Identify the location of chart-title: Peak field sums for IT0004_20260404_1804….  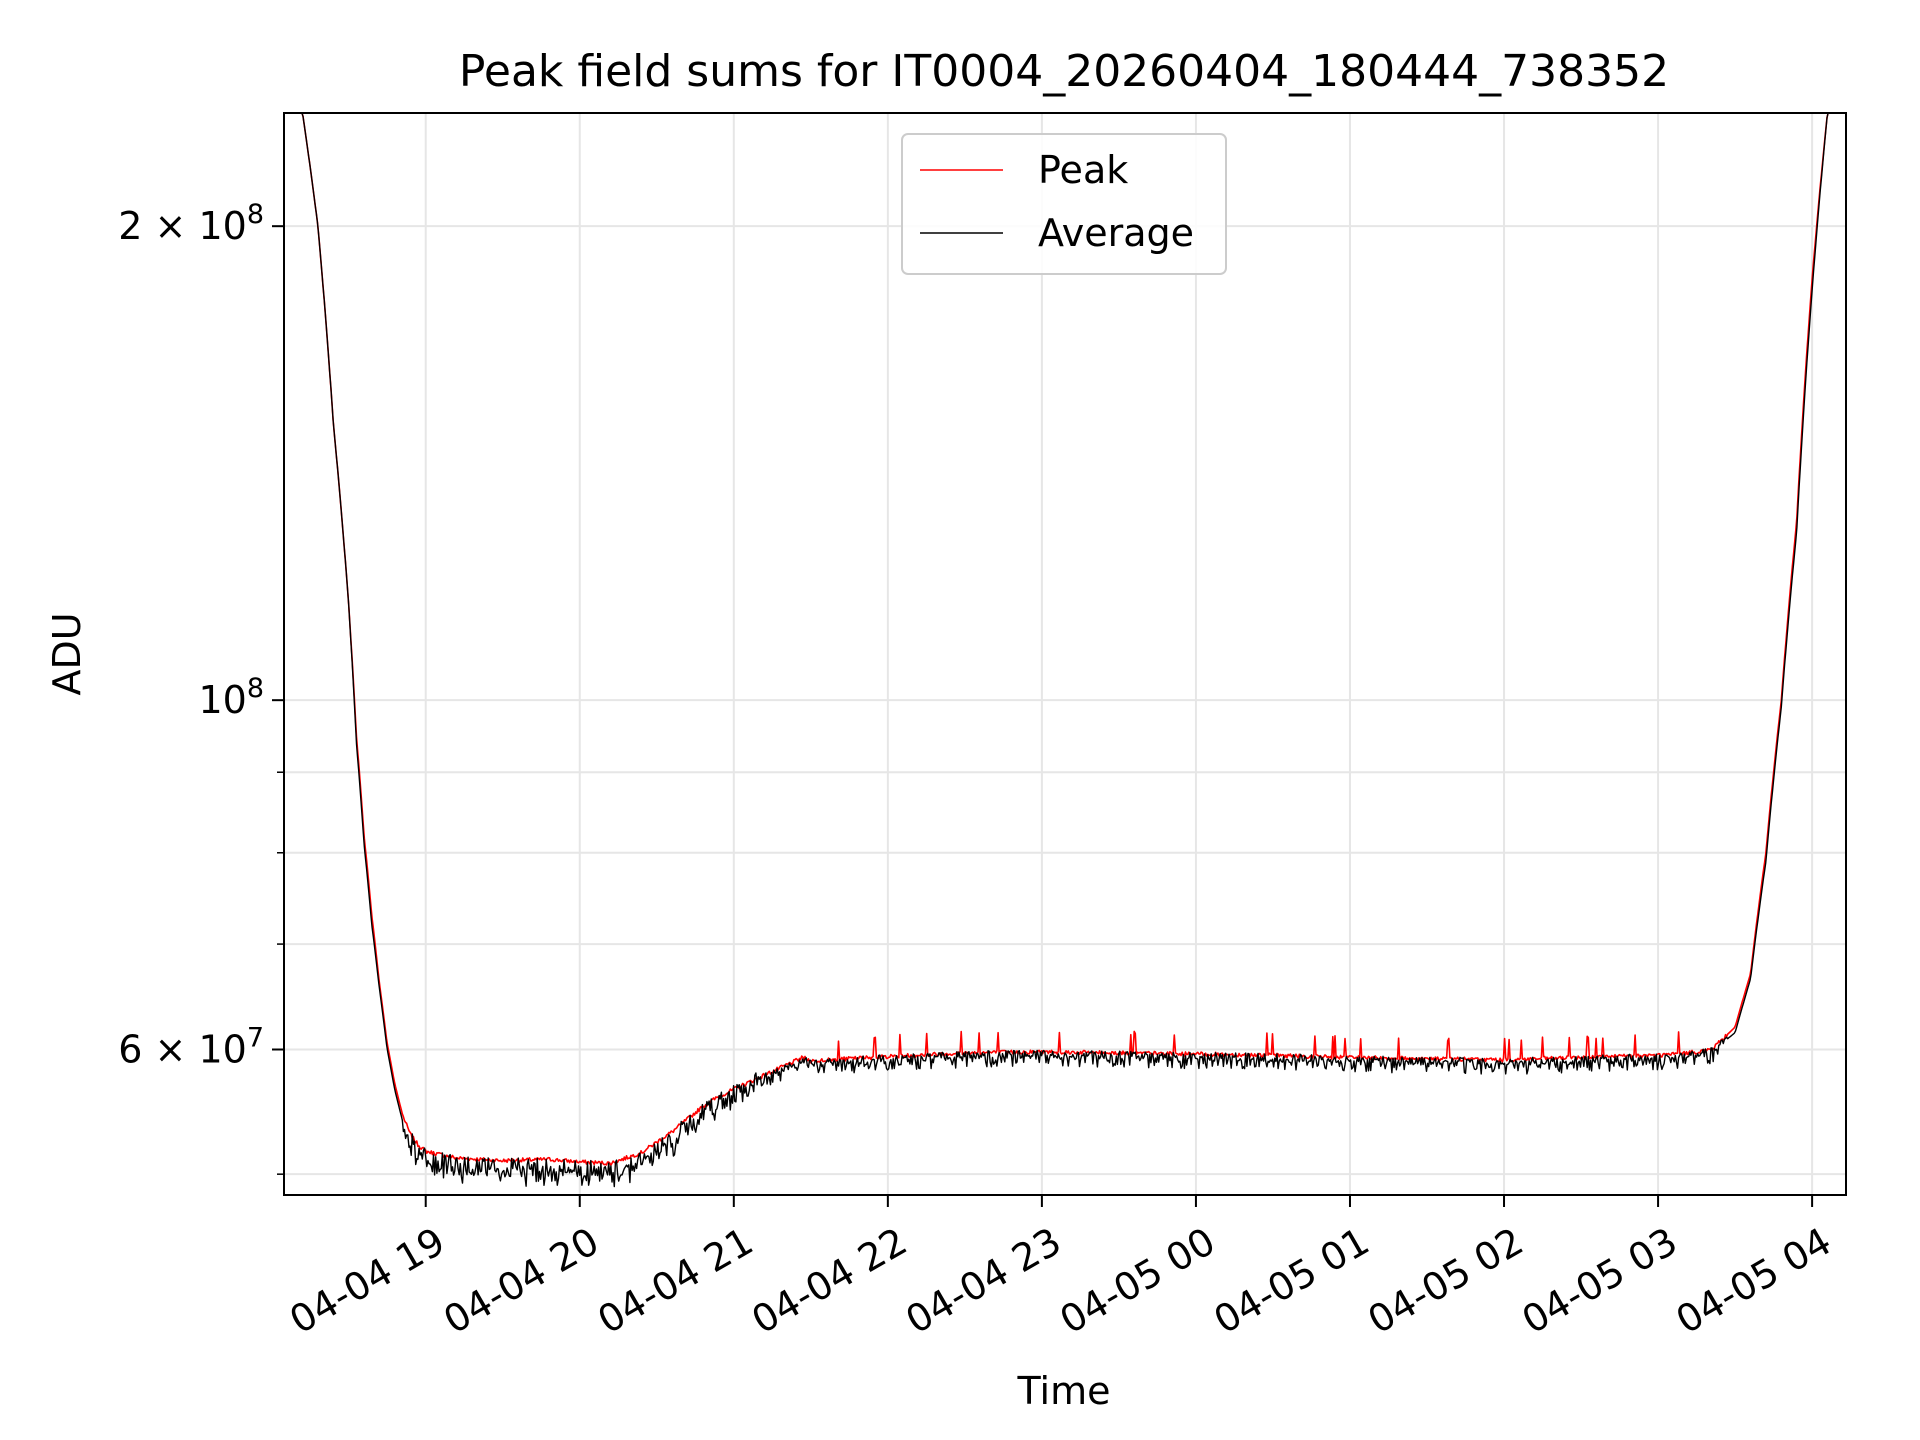
(1064, 71).